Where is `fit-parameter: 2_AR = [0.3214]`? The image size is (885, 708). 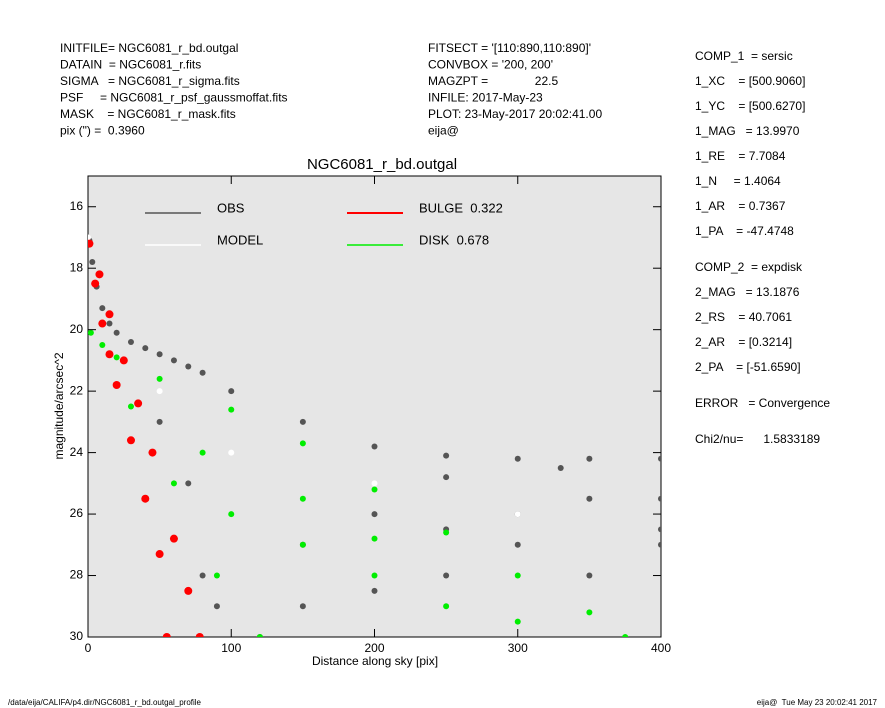 fit-parameter: 2_AR = [0.3214] is located at coordinates (743, 342).